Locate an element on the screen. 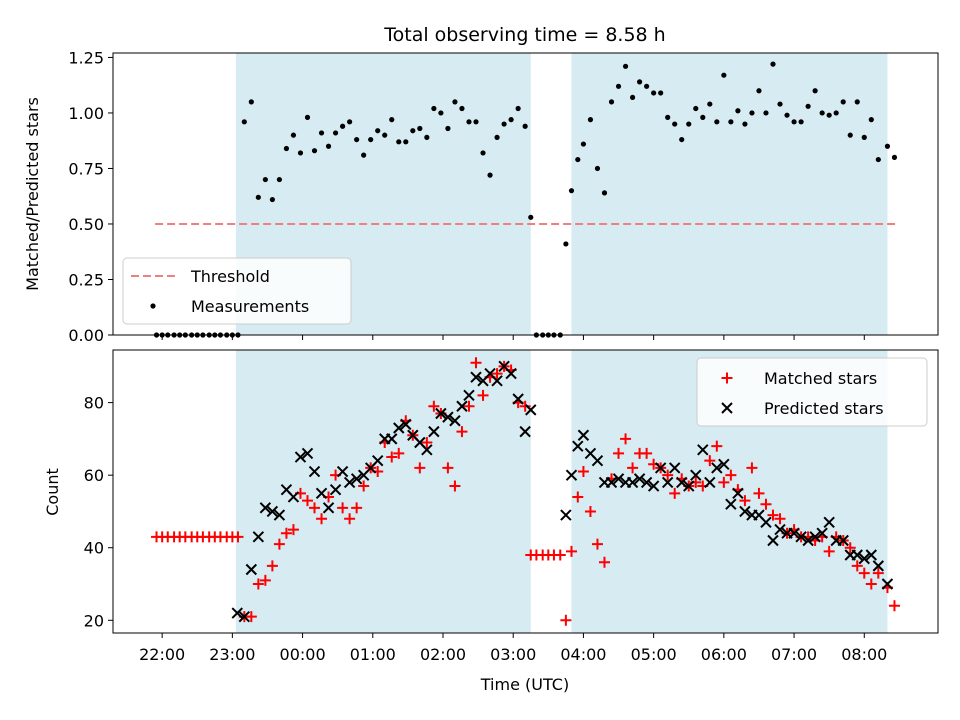 The image size is (960, 720). legend-matched-swatch is located at coordinates (727, 378).